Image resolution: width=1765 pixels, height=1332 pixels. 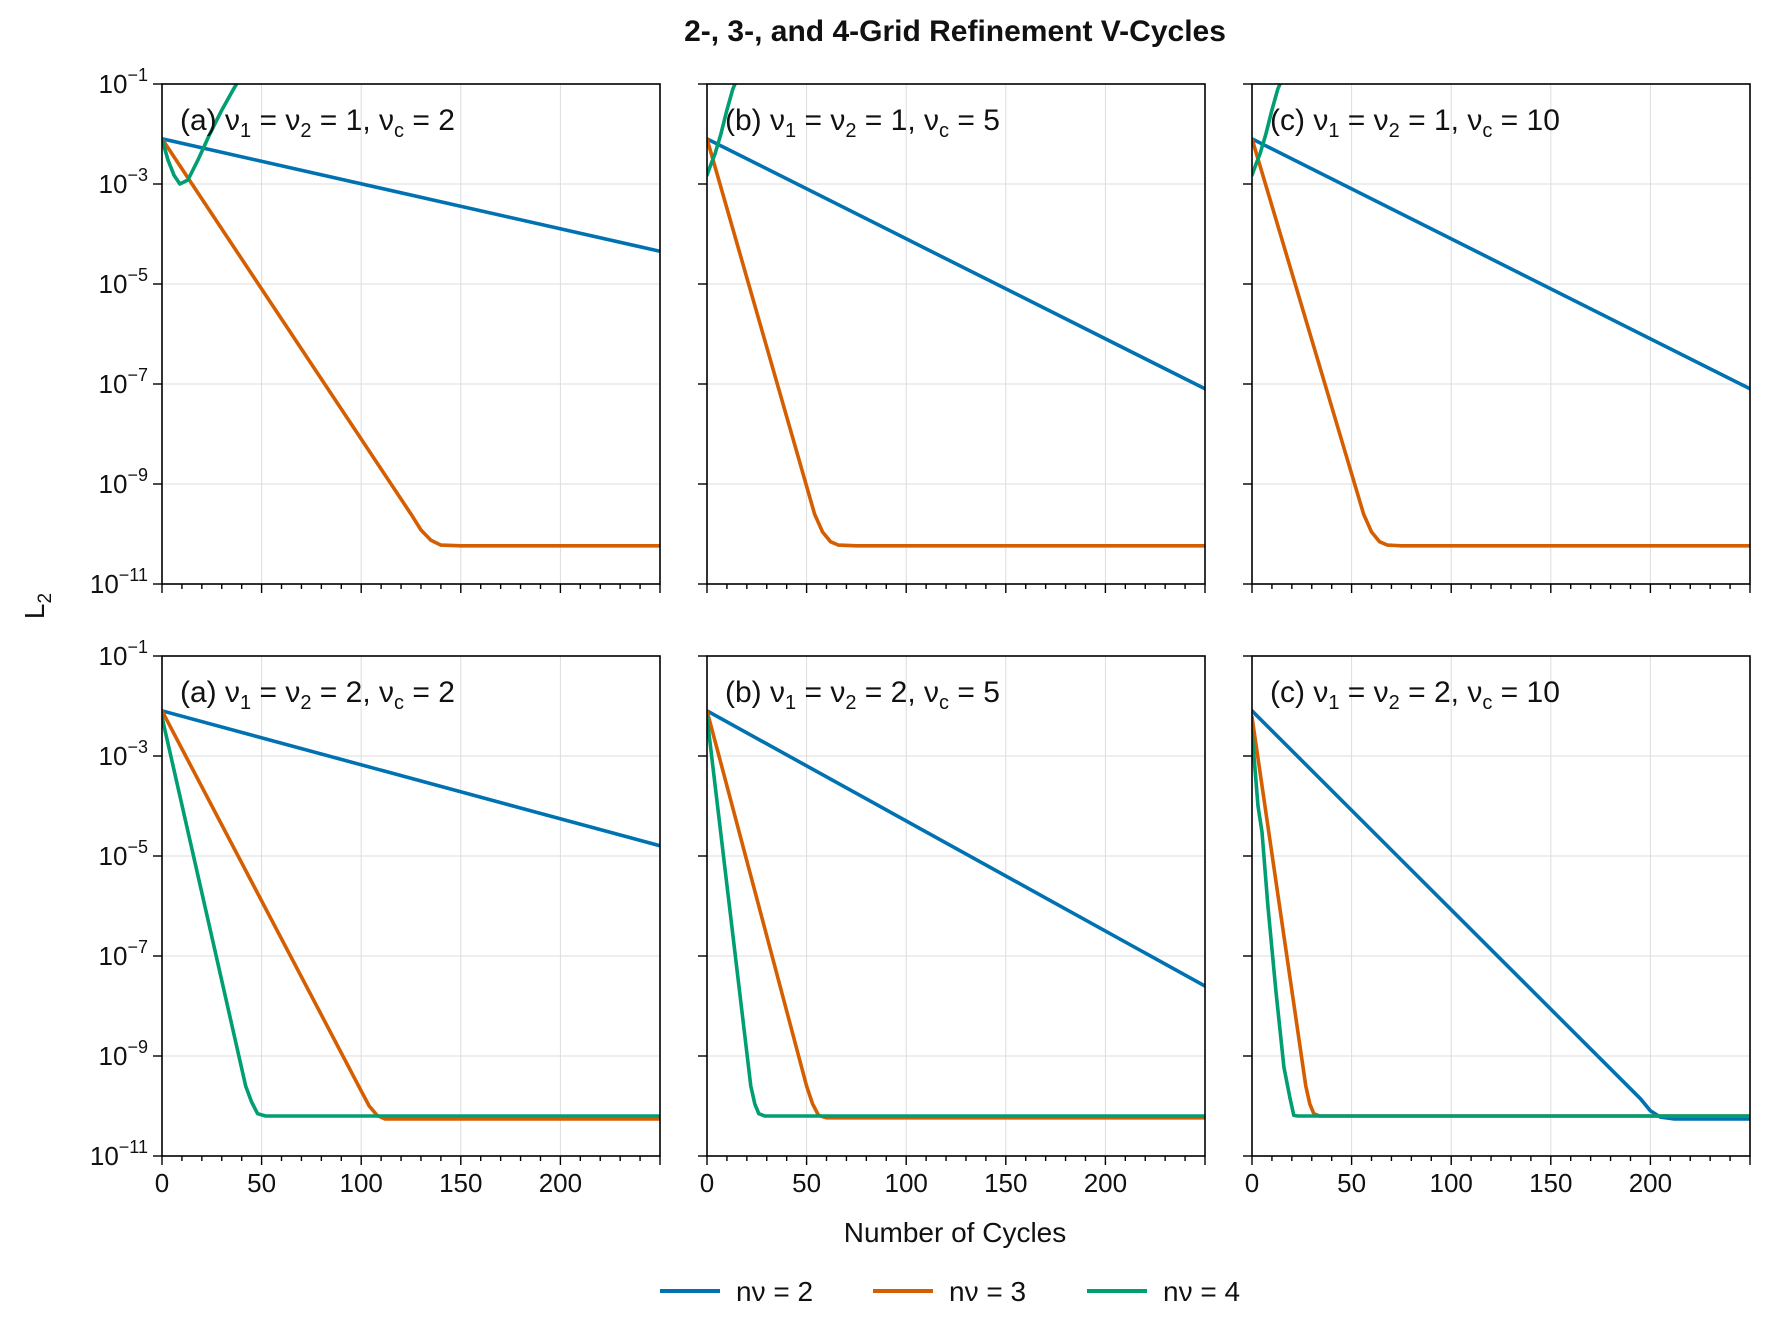 I want to click on panel-top-middle: (b) ν1 = ν2 = 1, νc = 5, so click(x=952, y=338).